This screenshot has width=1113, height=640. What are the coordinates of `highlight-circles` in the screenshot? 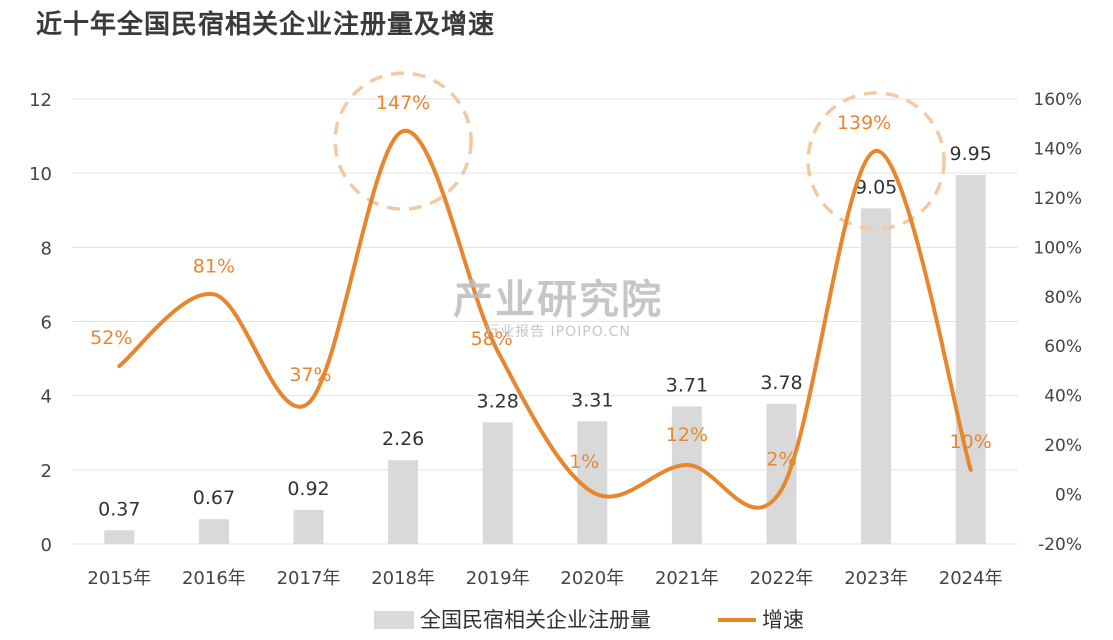 It's located at (639, 151).